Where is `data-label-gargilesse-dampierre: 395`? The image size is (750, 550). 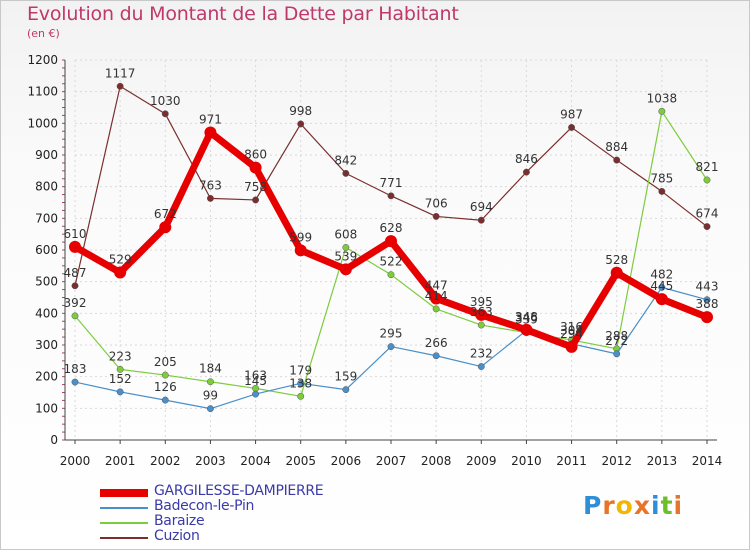 data-label-gargilesse-dampierre: 395 is located at coordinates (481, 302).